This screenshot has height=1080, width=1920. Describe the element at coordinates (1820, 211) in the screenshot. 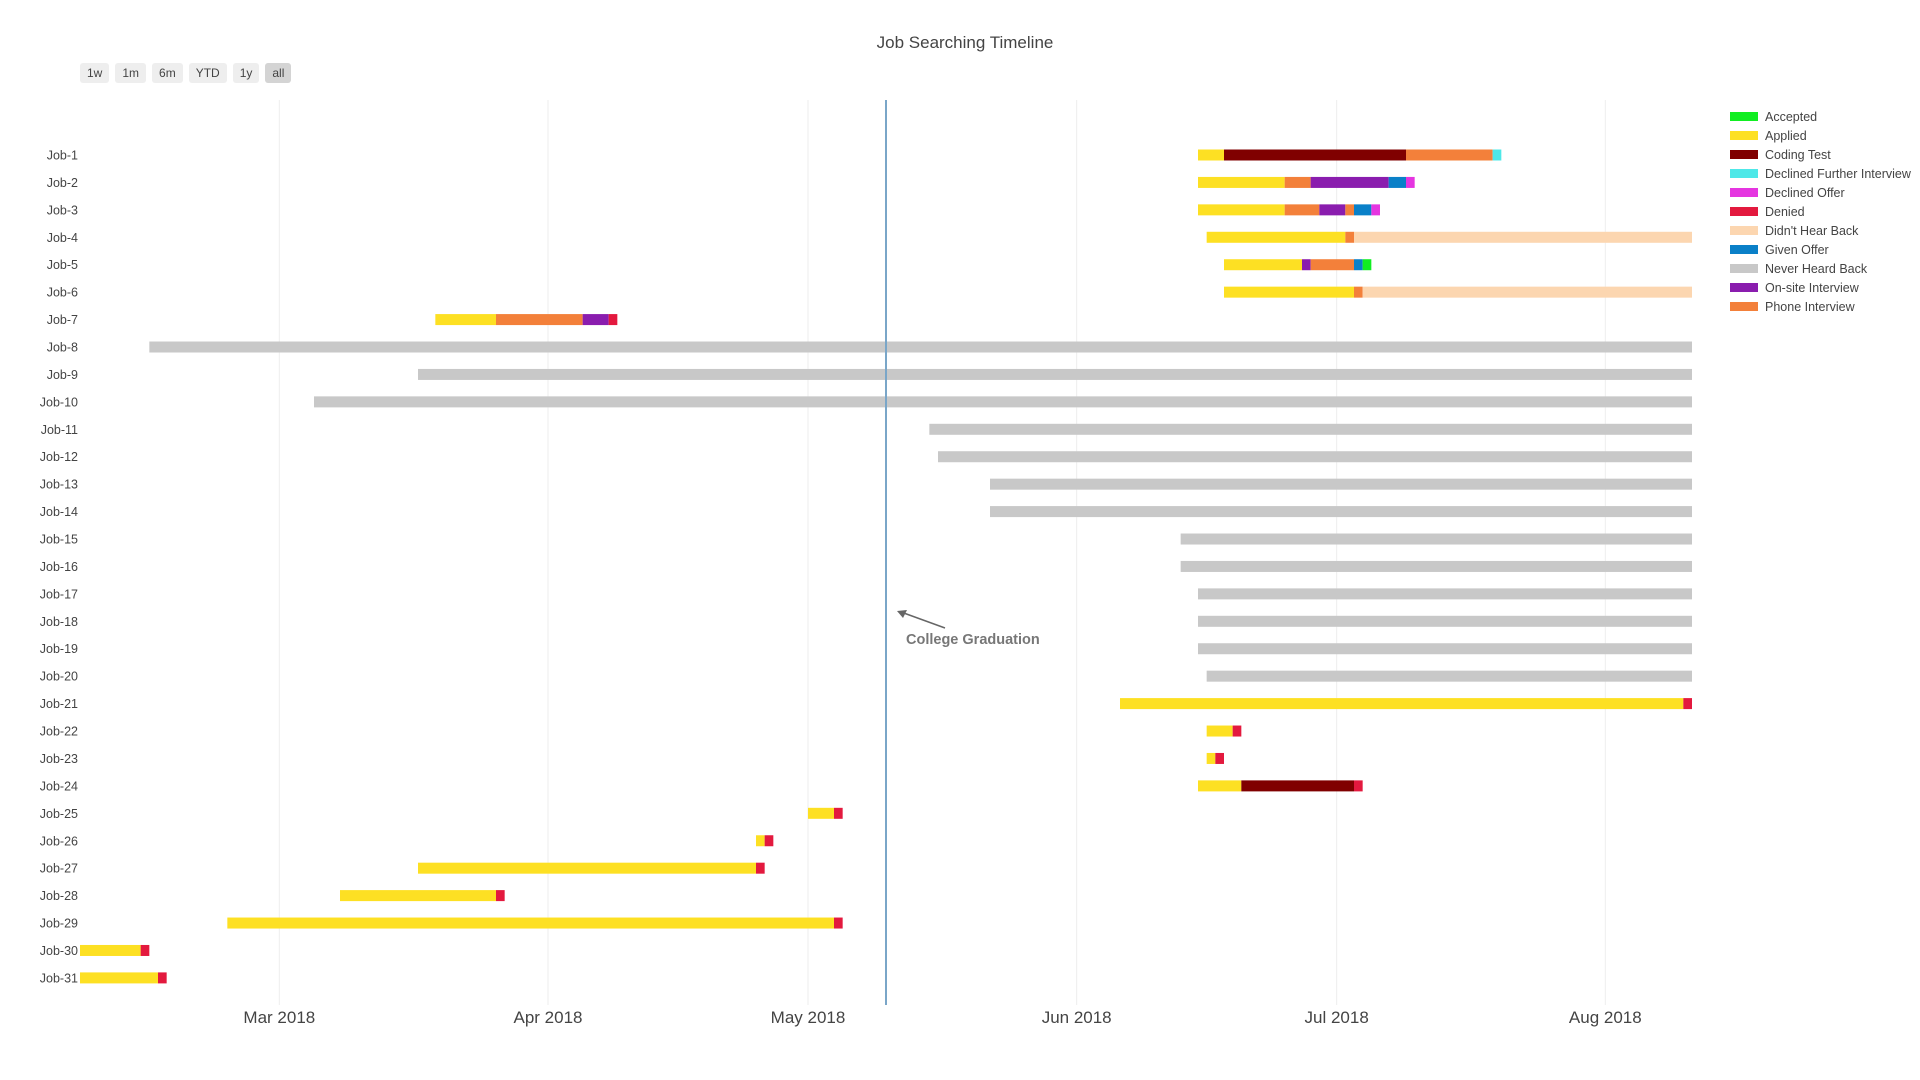

I see `legend-item: Denied` at that location.